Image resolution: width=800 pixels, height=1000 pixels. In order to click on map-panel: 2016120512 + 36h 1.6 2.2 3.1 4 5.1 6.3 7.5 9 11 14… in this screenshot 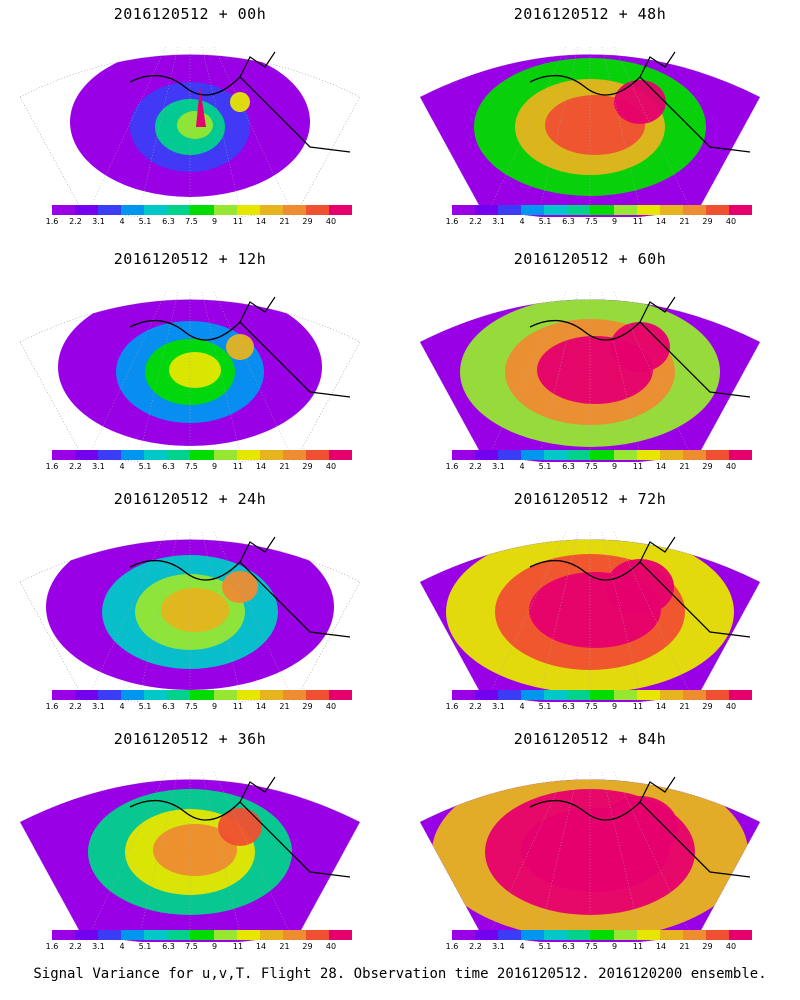, I will do `click(190, 852)`.